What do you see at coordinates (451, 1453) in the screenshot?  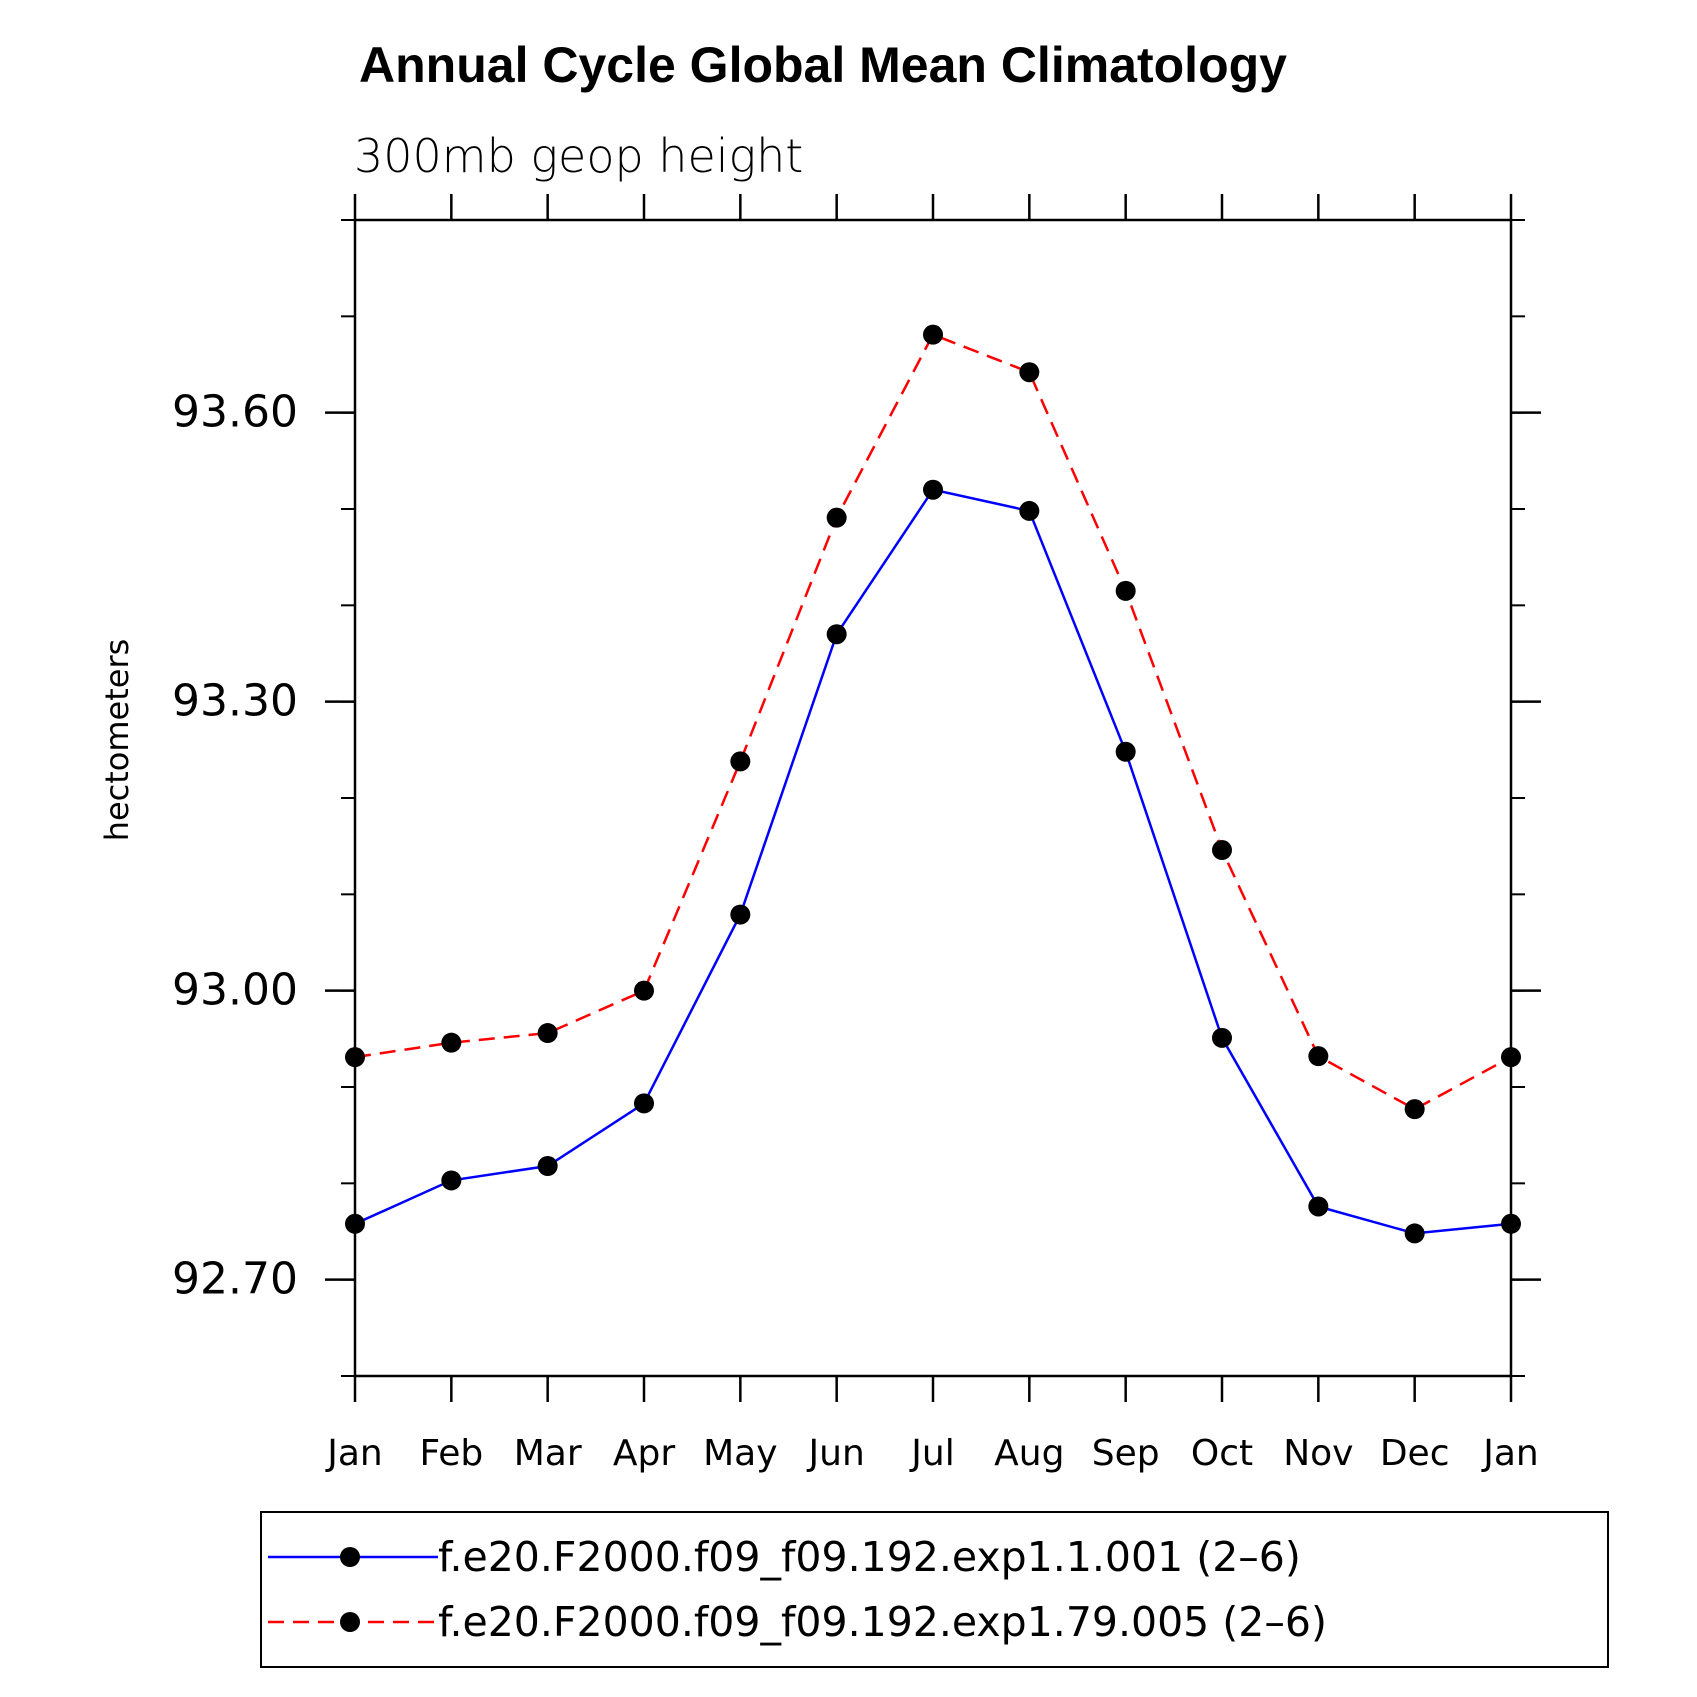 I see `x-tick-label: Feb` at bounding box center [451, 1453].